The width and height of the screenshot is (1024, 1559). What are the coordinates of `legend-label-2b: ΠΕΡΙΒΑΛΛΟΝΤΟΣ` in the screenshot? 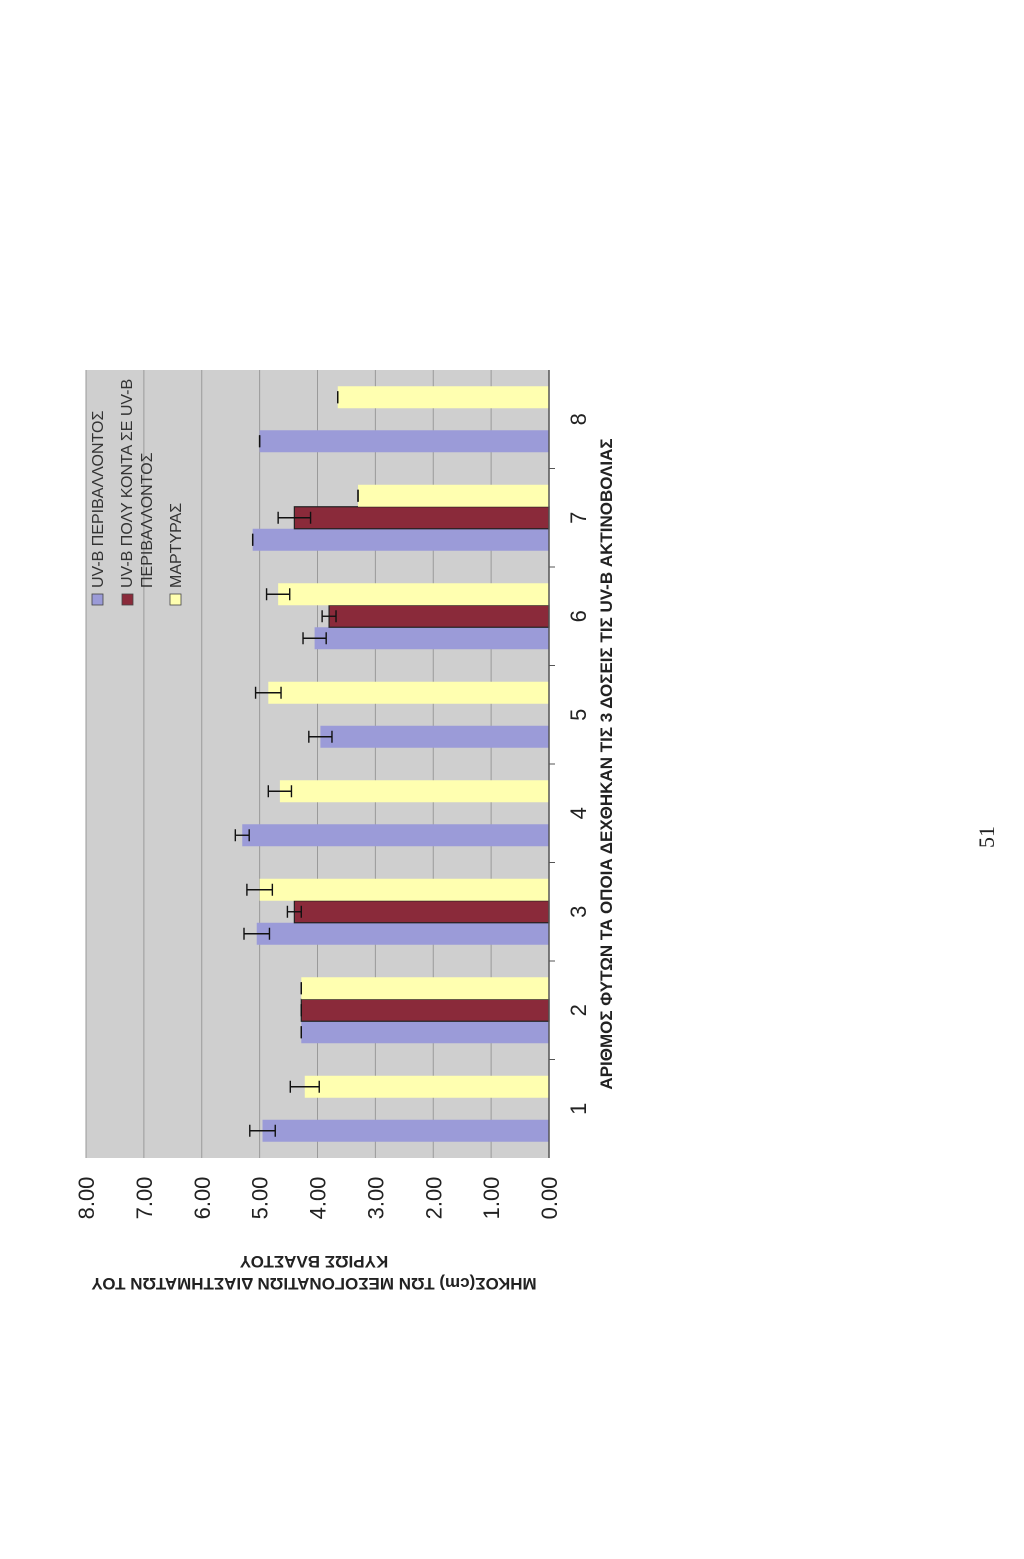 It's located at (147, 520).